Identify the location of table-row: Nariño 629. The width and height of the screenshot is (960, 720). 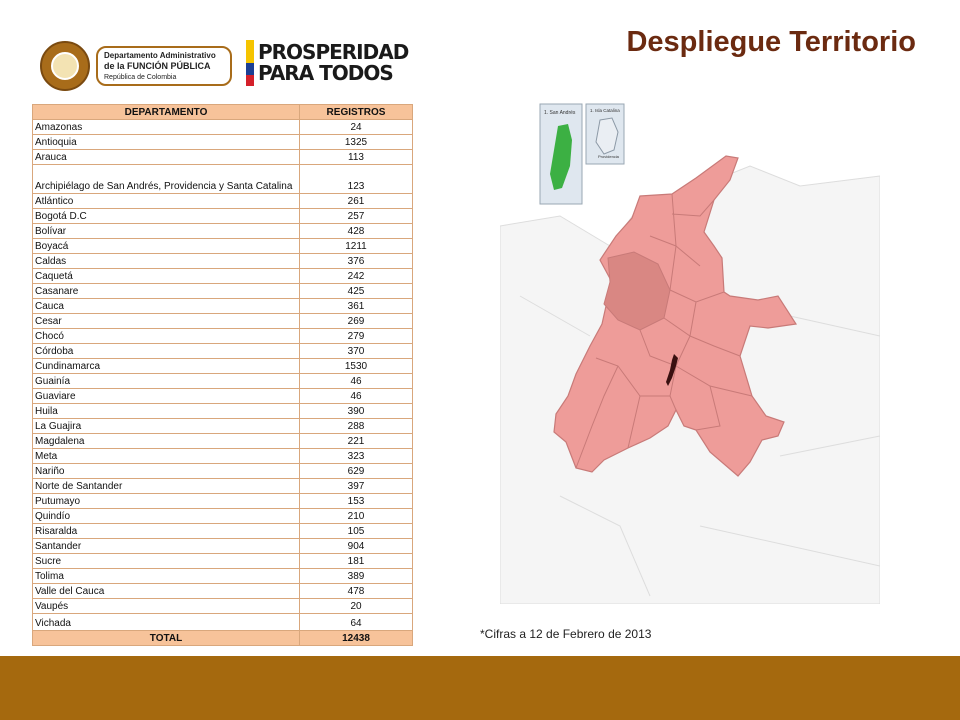
(222, 471).